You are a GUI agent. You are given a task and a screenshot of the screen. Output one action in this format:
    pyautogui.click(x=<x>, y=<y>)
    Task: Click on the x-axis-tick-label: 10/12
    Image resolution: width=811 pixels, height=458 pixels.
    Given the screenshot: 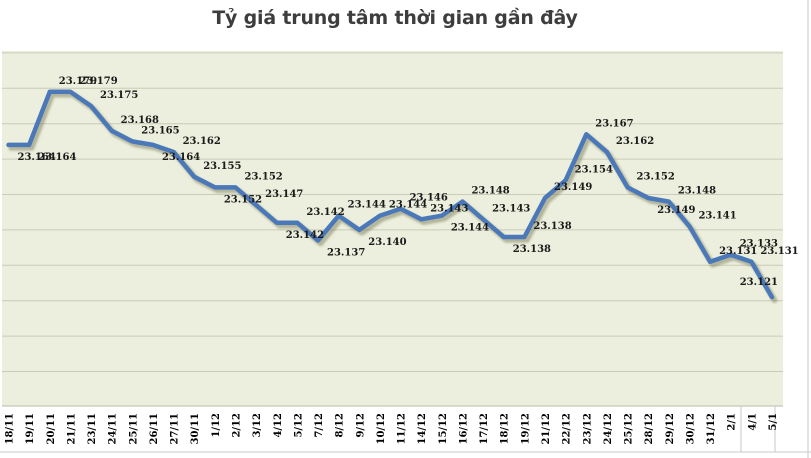 What is the action you would take?
    pyautogui.click(x=381, y=429)
    